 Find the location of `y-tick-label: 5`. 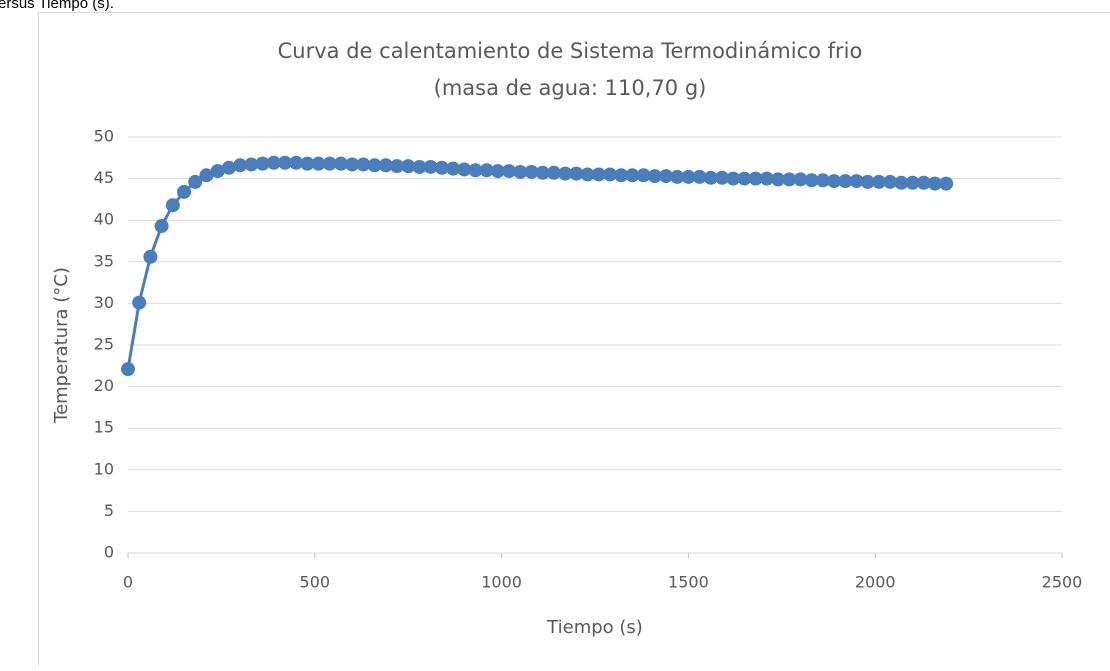

y-tick-label: 5 is located at coordinates (109, 510).